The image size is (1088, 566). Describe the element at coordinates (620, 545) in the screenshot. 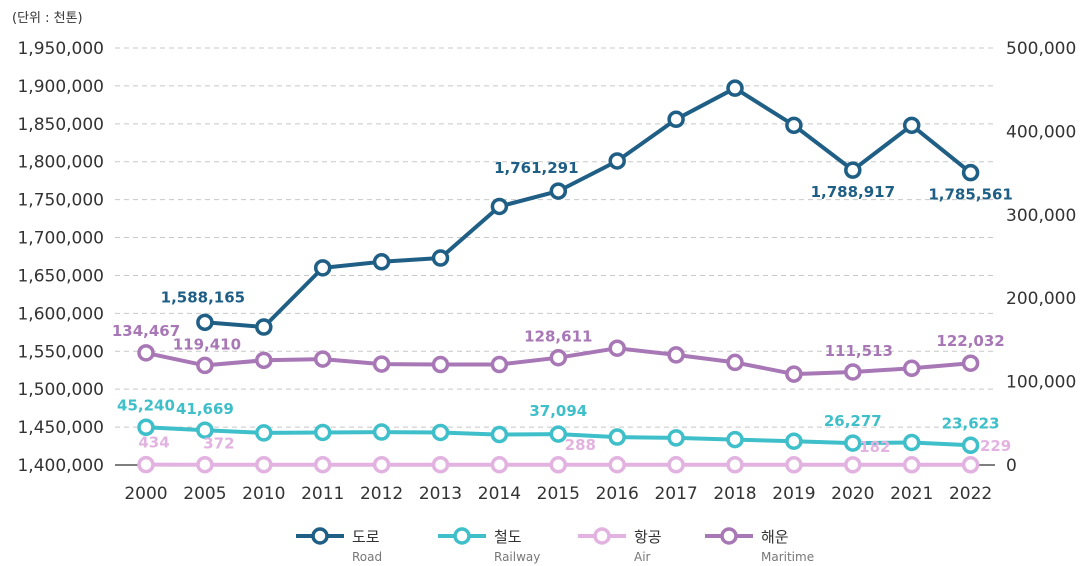

I see `legend-item-air: 항공 Air` at that location.